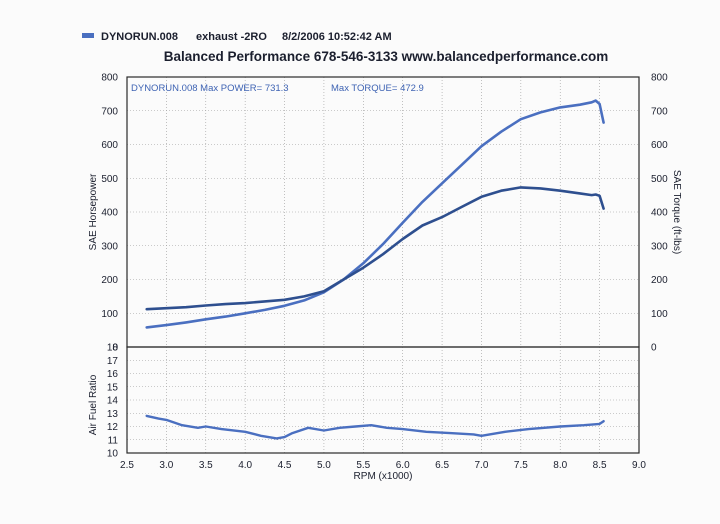 The height and width of the screenshot is (524, 720). What do you see at coordinates (659, 78) in the screenshot?
I see `y2-tick-label: 800` at bounding box center [659, 78].